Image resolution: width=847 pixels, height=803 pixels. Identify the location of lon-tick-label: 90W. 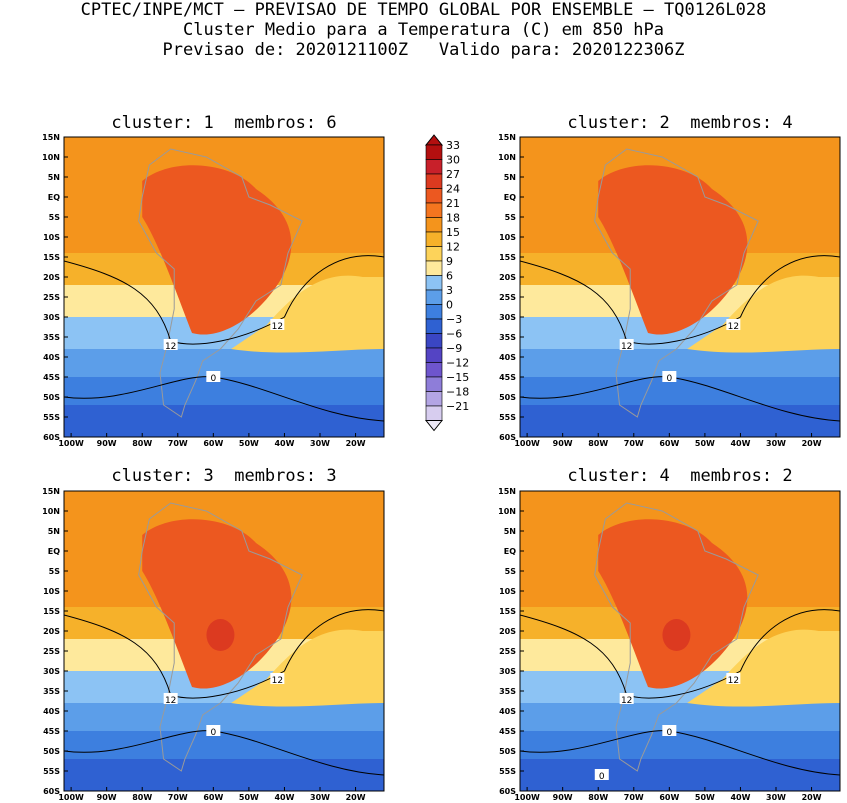
(563, 443).